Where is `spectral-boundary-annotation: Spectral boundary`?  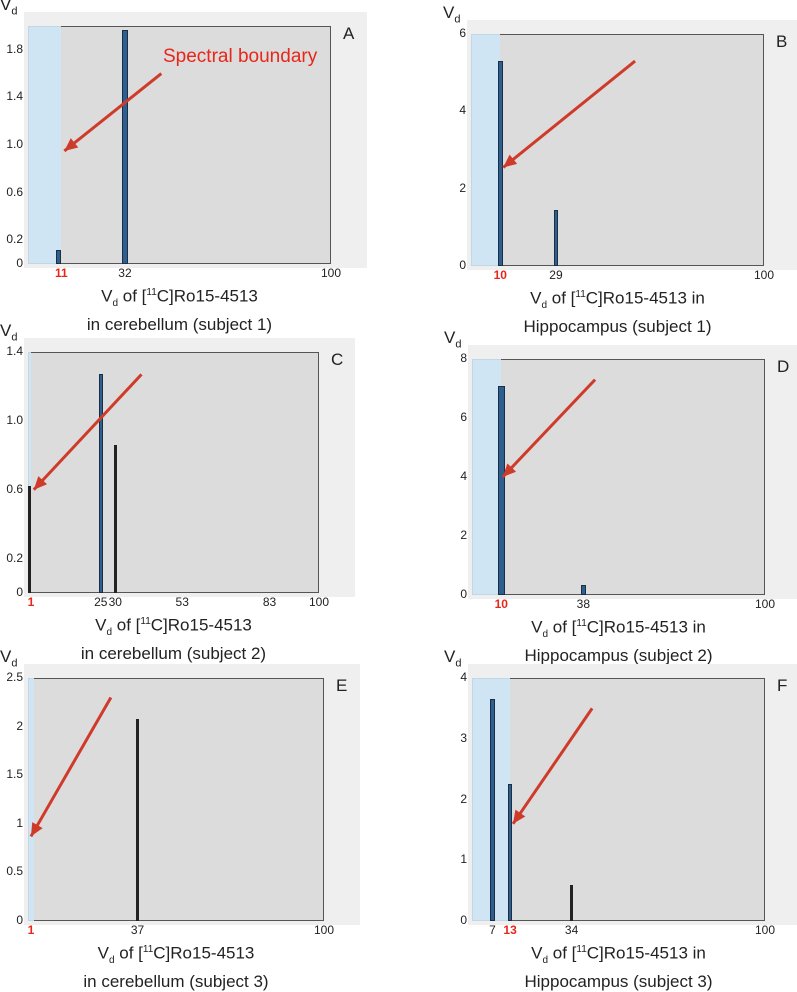 spectral-boundary-annotation: Spectral boundary is located at coordinates (240, 57).